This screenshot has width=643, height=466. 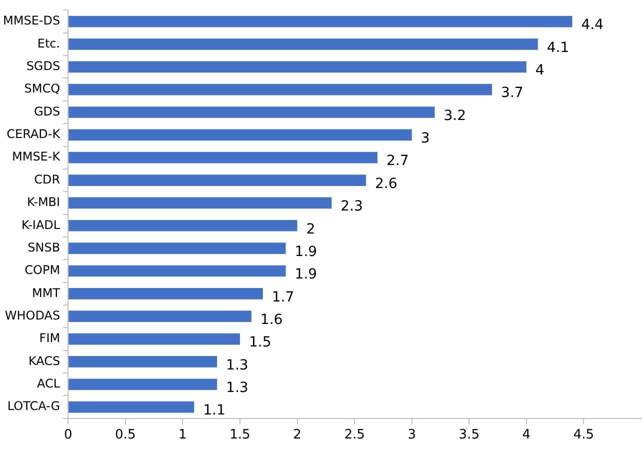 What do you see at coordinates (182, 435) in the screenshot?
I see `x-tick-label: 1` at bounding box center [182, 435].